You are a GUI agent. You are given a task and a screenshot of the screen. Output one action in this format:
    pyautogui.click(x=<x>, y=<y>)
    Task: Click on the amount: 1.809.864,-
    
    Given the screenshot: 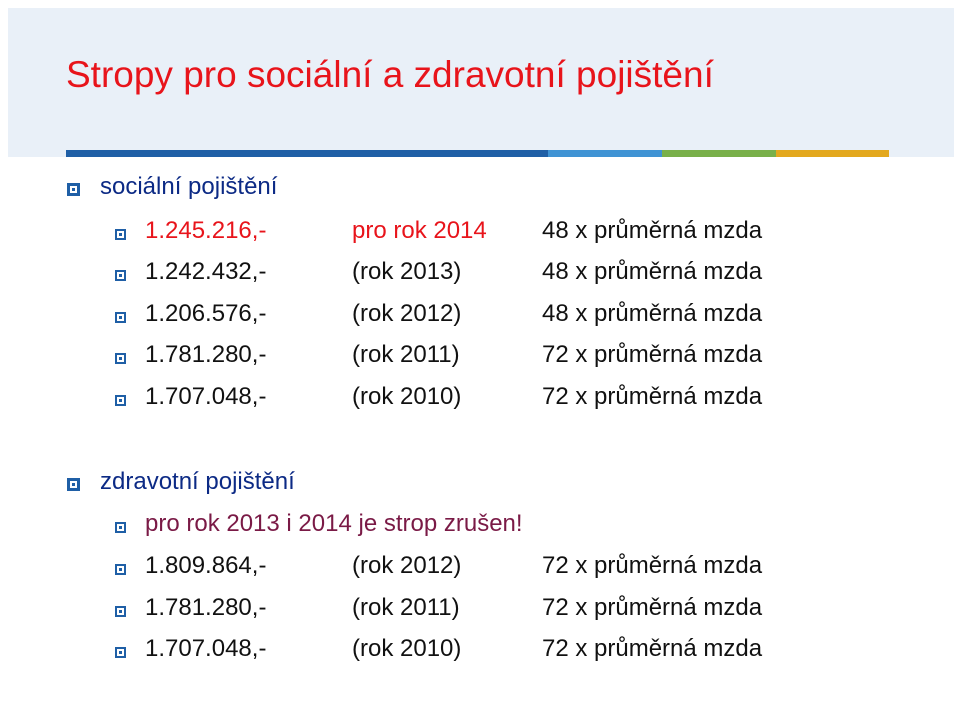 What is the action you would take?
    pyautogui.click(x=206, y=565)
    